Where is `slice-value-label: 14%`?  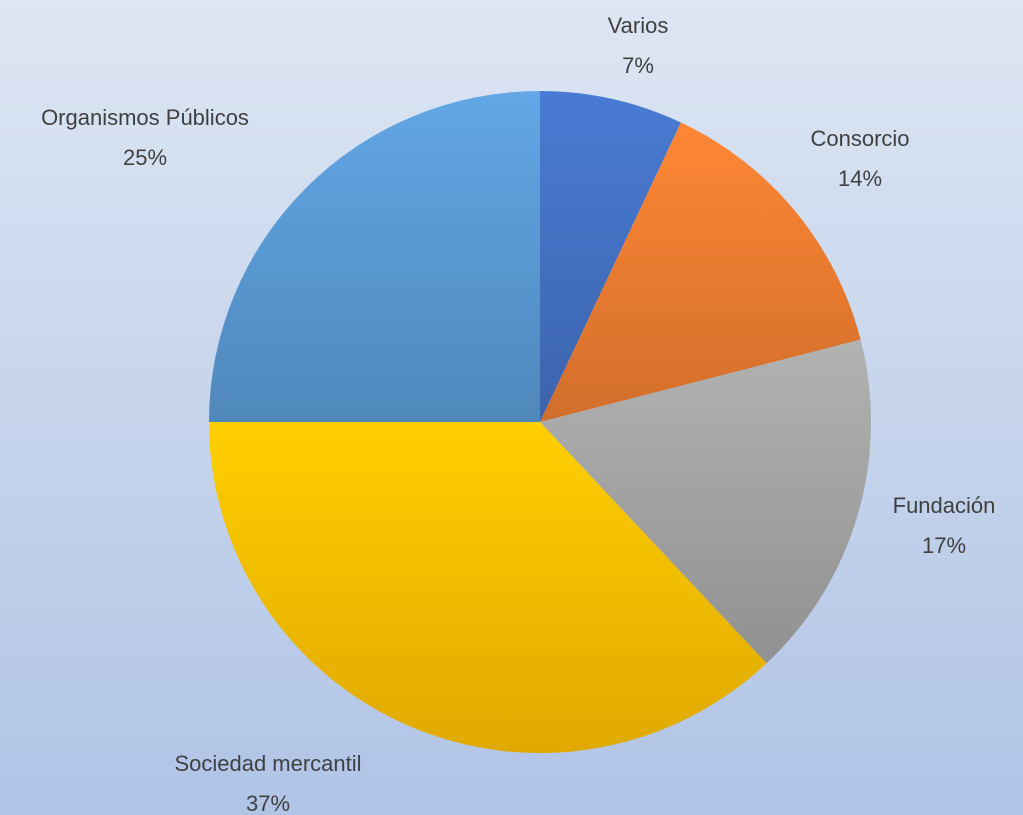
slice-value-label: 14% is located at coordinates (860, 178).